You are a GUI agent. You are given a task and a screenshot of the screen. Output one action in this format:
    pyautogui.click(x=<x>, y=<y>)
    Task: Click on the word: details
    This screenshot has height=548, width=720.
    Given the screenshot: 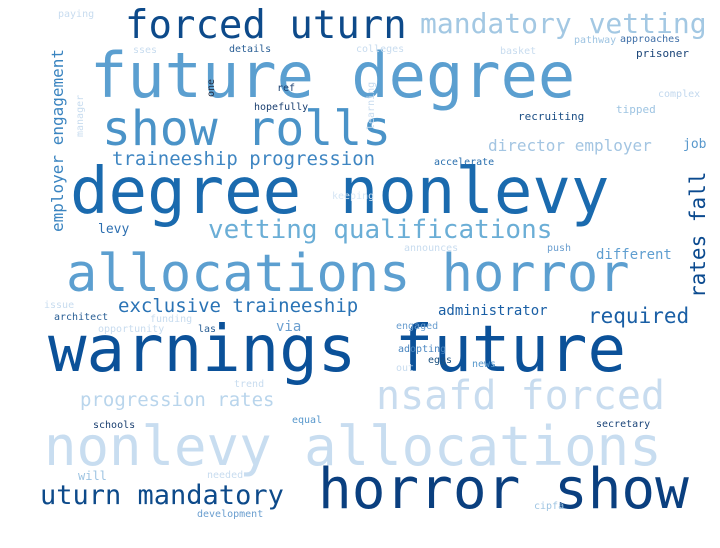 What is the action you would take?
    pyautogui.click(x=250, y=49)
    